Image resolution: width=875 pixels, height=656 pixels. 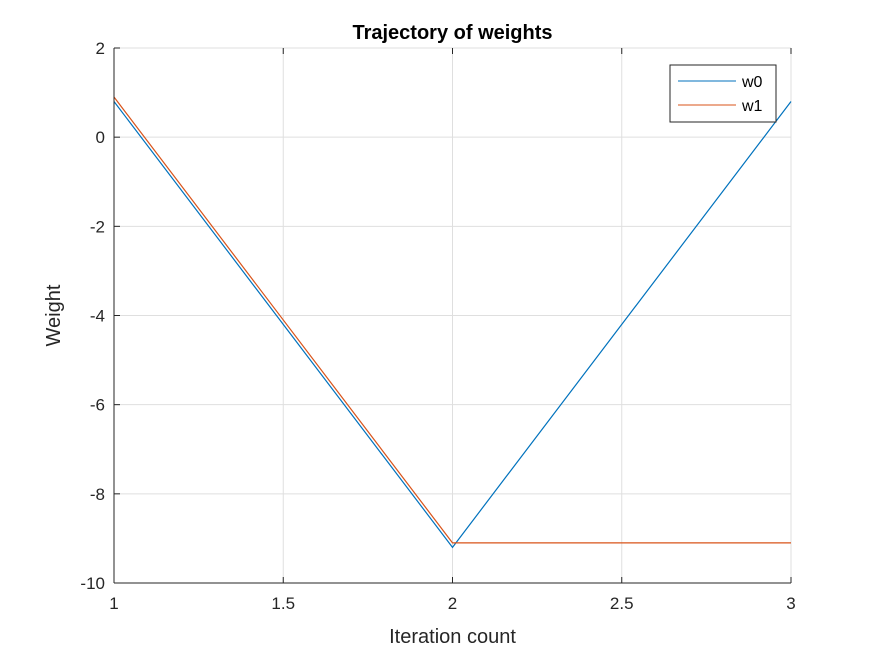 I want to click on legend-label-w1: w1, so click(x=752, y=106).